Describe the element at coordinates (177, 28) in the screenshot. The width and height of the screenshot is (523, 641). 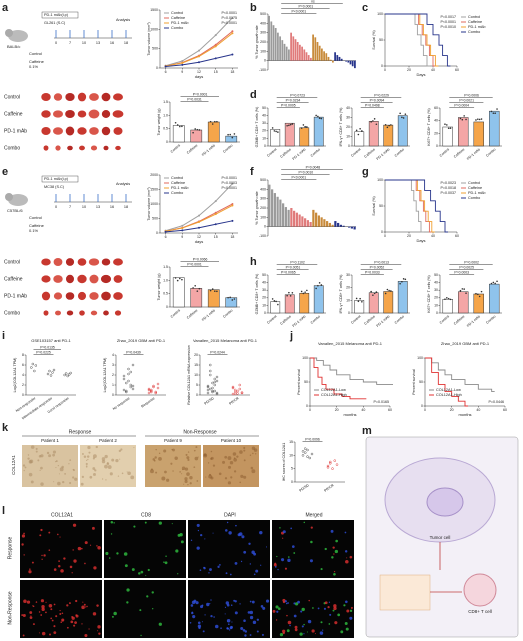
I see `legend-label: Combo` at that location.